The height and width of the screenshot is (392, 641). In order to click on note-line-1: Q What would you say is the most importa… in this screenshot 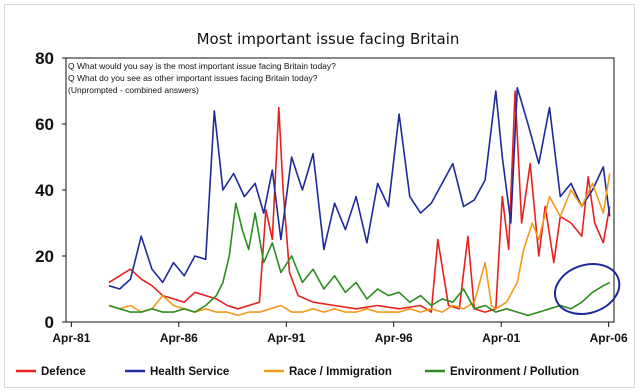, I will do `click(202, 66)`.